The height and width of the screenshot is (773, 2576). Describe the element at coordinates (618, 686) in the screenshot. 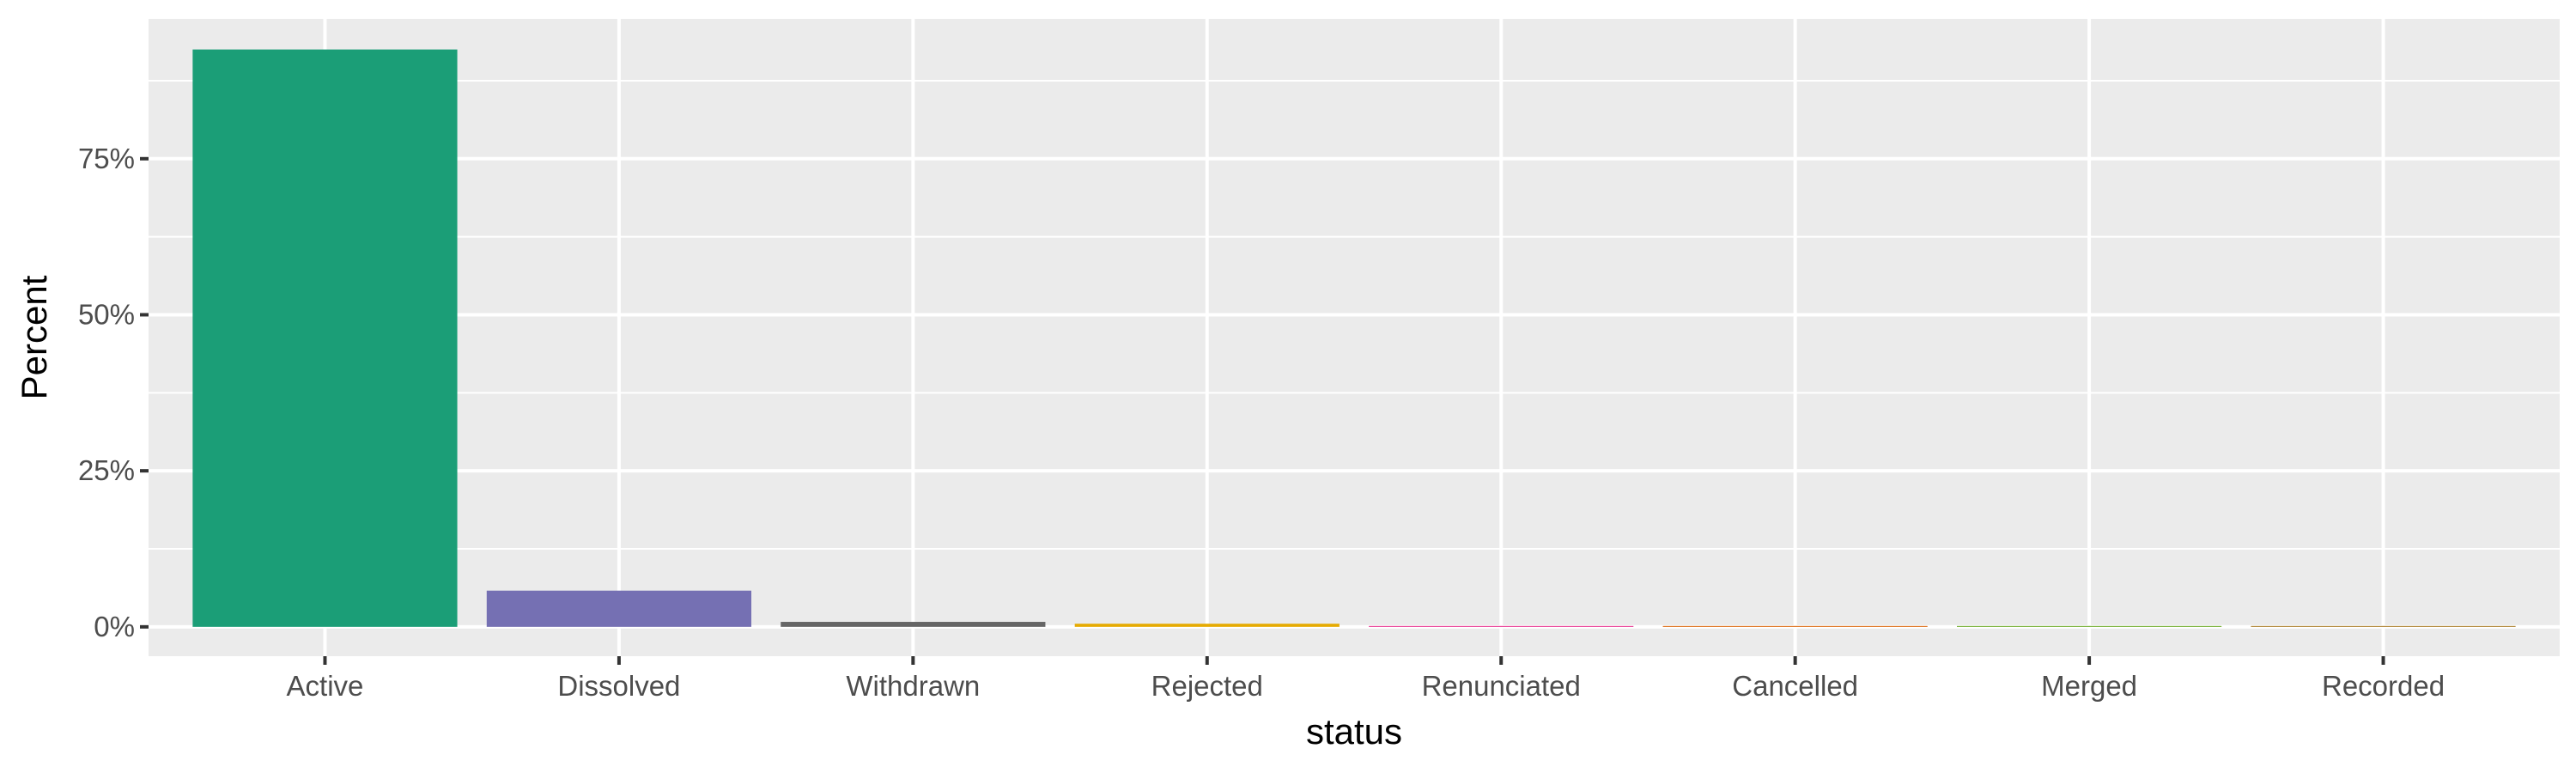

I see `x-tick-label: Dissolved` at that location.